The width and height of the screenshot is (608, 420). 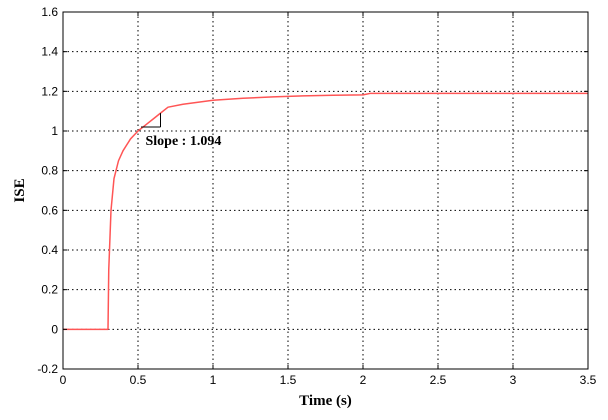 What do you see at coordinates (138, 380) in the screenshot?
I see `x-tick-label: 0.5` at bounding box center [138, 380].